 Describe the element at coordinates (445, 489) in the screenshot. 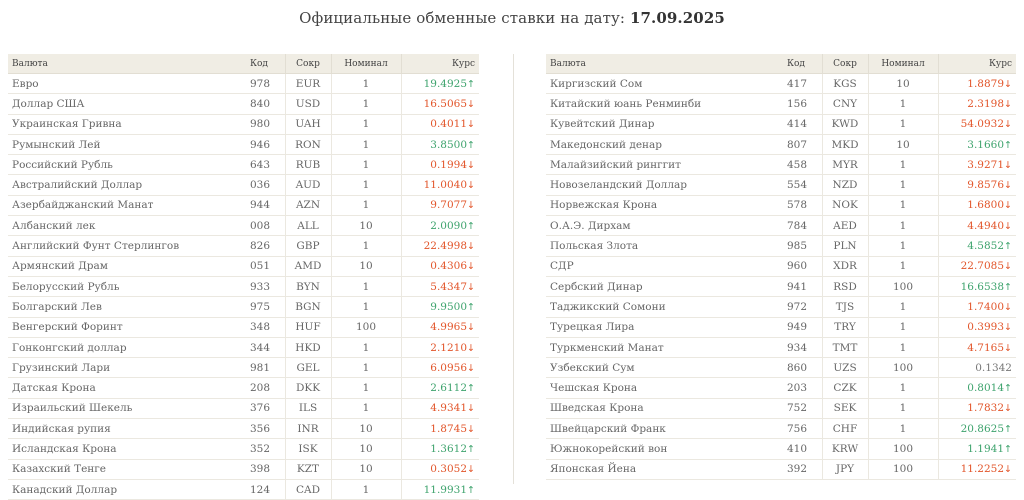

I see `rate-value: 11.9931` at that location.